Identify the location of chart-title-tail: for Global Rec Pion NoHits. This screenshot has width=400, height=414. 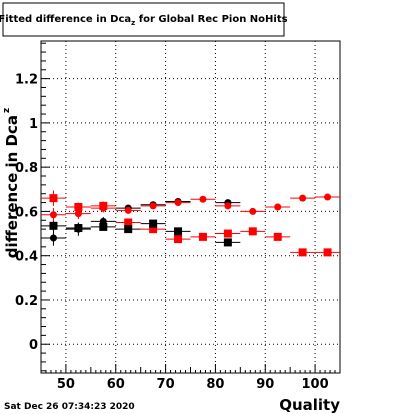
(211, 19).